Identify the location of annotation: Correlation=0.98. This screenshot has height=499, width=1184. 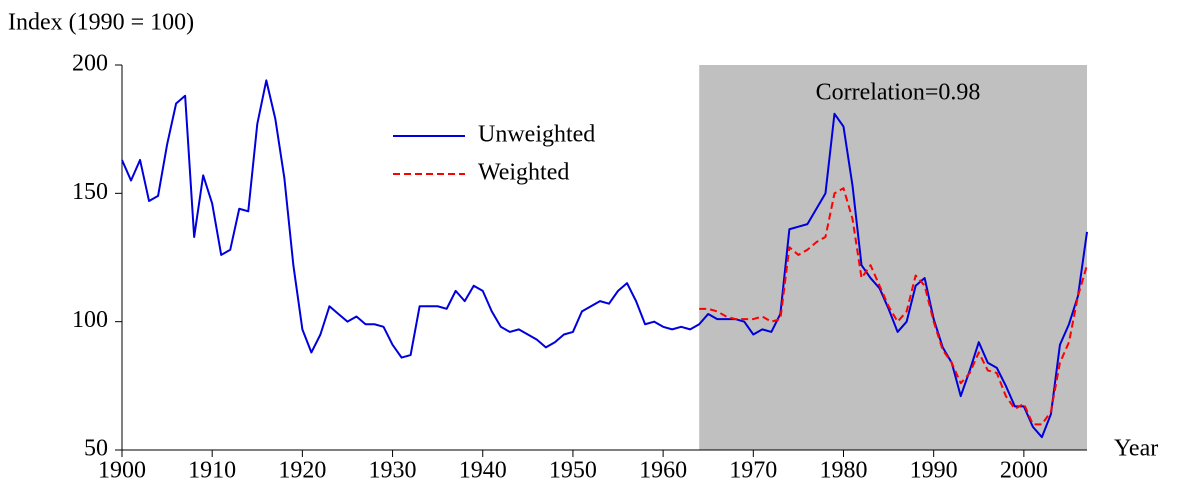
(898, 93).